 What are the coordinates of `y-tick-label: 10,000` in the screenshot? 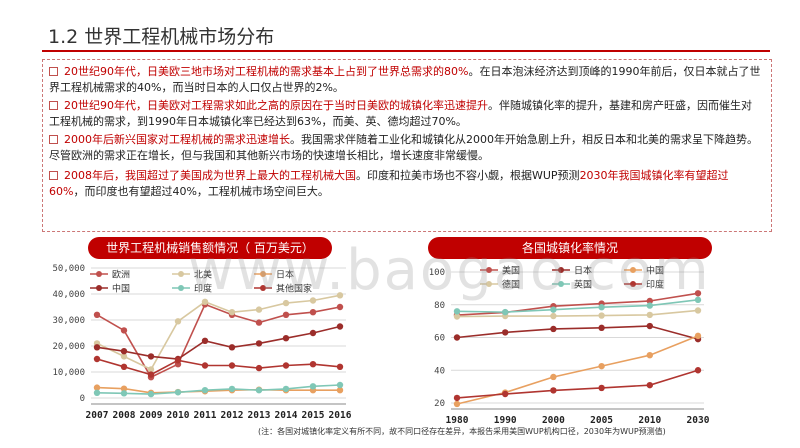 It's located at (68, 373).